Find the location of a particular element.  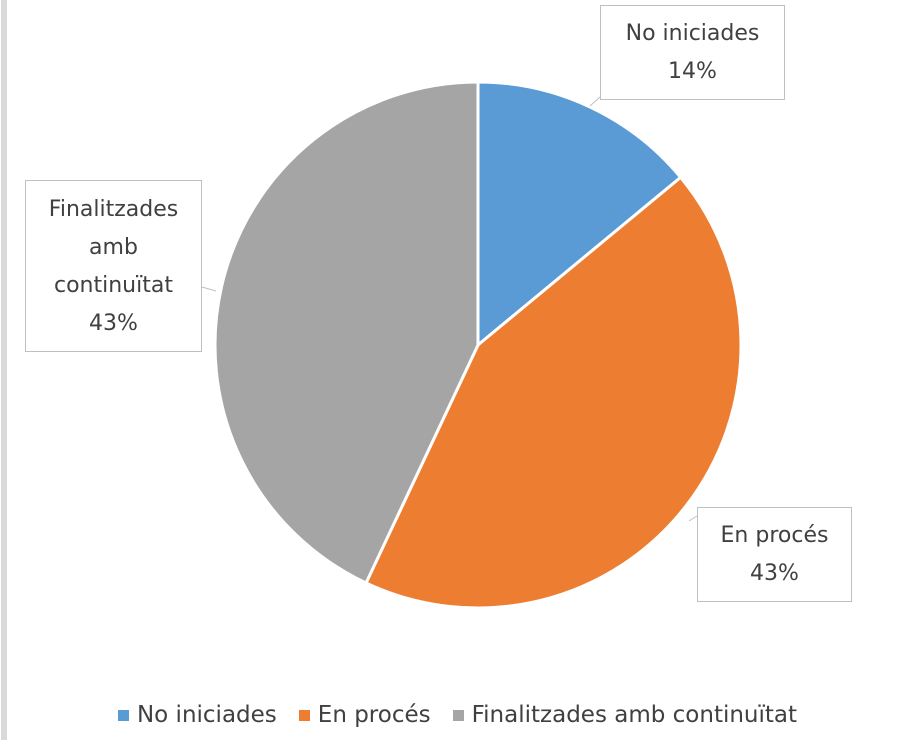

data-label-name: No iniciades is located at coordinates (692, 33).